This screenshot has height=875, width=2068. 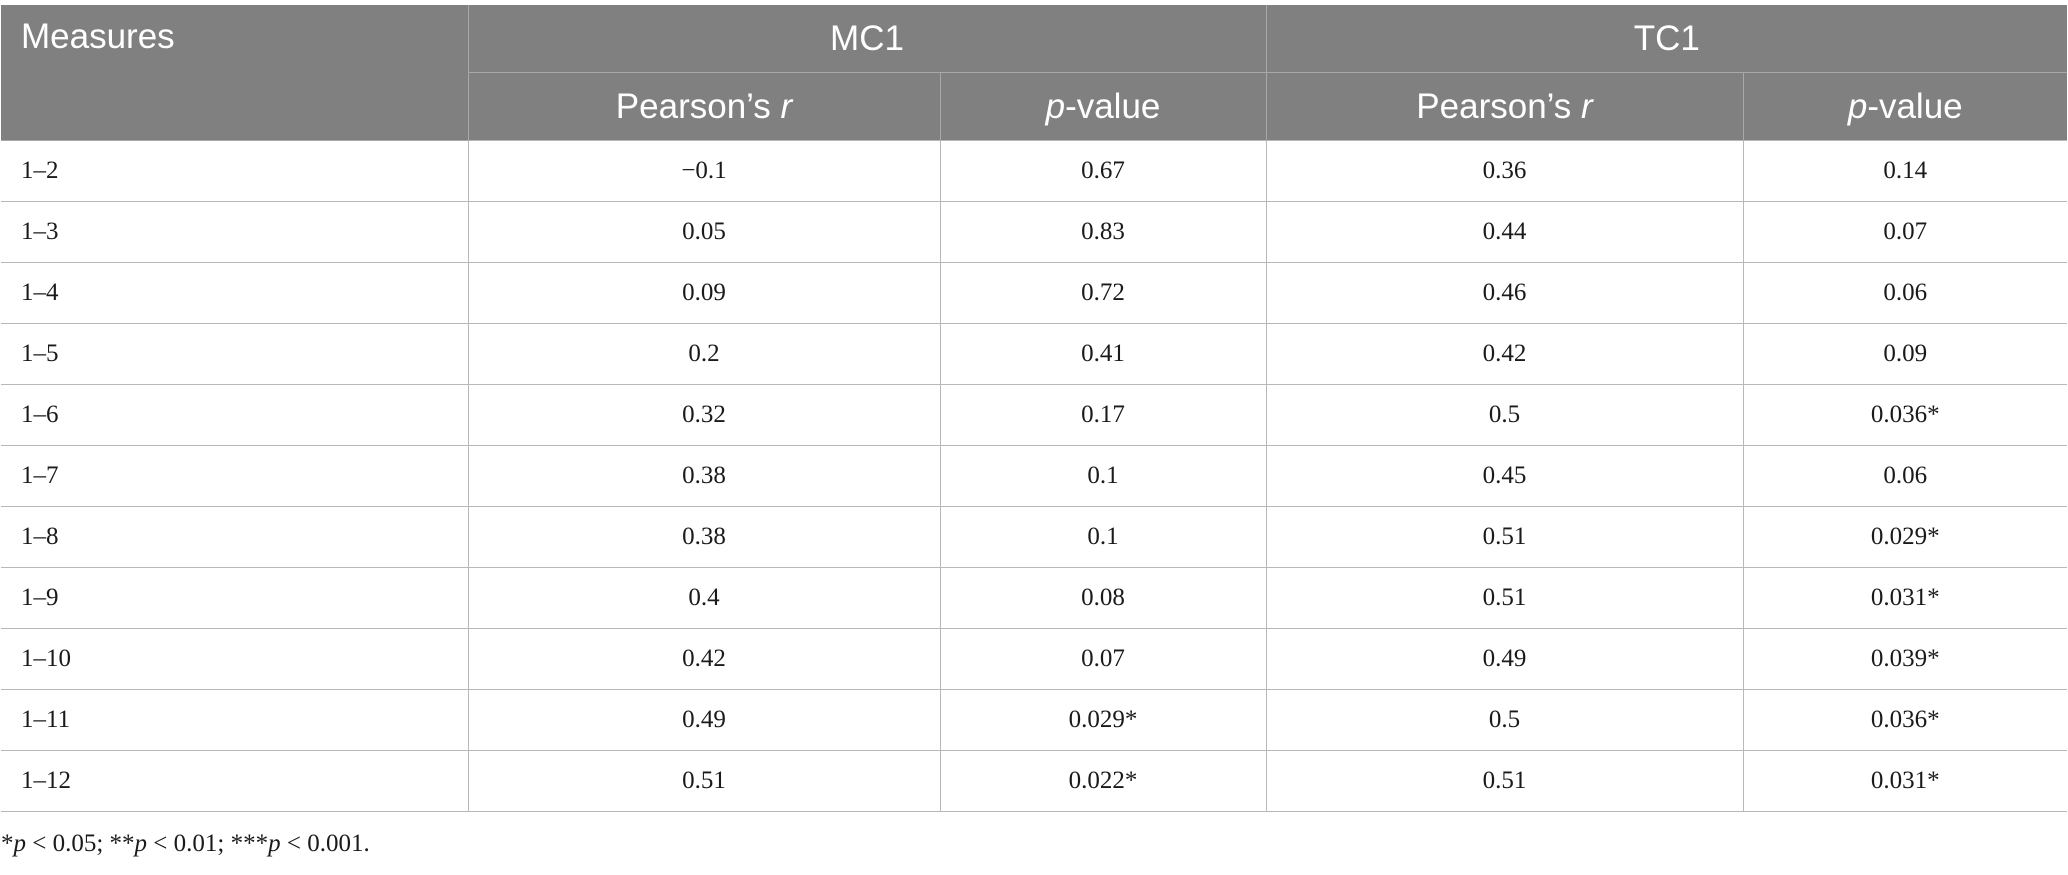 What do you see at coordinates (704, 293) in the screenshot?
I see `mc1-pearson-r-cell: 0.09` at bounding box center [704, 293].